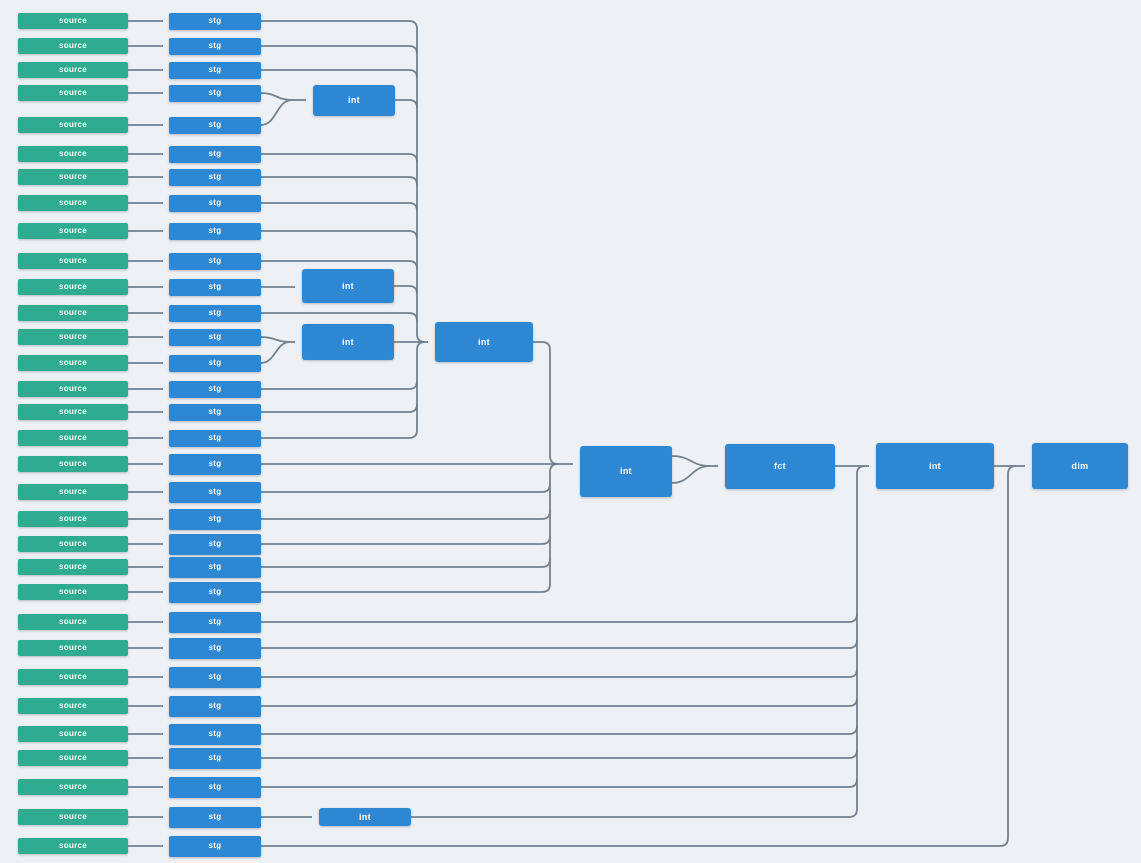 This screenshot has width=1141, height=863. I want to click on int-6-node: int, so click(935, 466).